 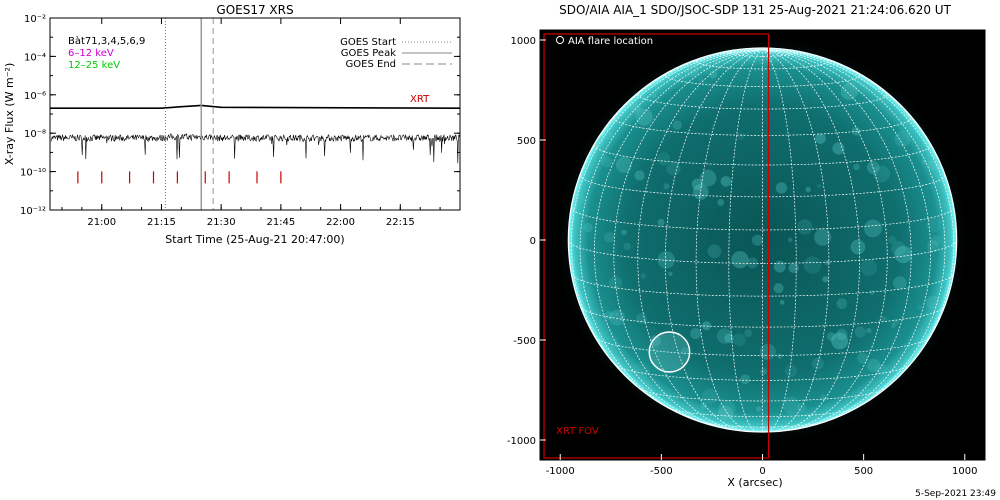 I want to click on aia-xtick-label: 1000, so click(x=964, y=471).